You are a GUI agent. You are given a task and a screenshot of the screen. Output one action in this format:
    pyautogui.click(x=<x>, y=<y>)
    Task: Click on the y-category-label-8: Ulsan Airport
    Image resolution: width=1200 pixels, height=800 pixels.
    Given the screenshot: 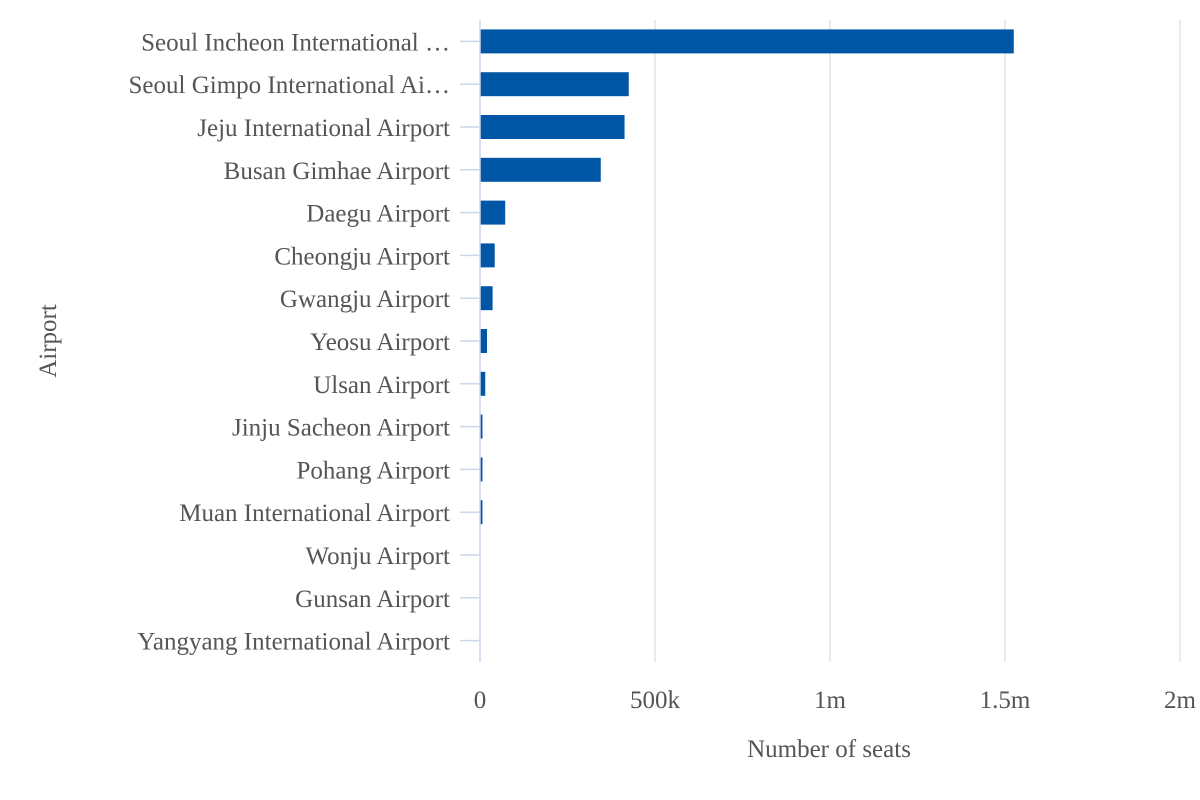 What is the action you would take?
    pyautogui.click(x=381, y=385)
    